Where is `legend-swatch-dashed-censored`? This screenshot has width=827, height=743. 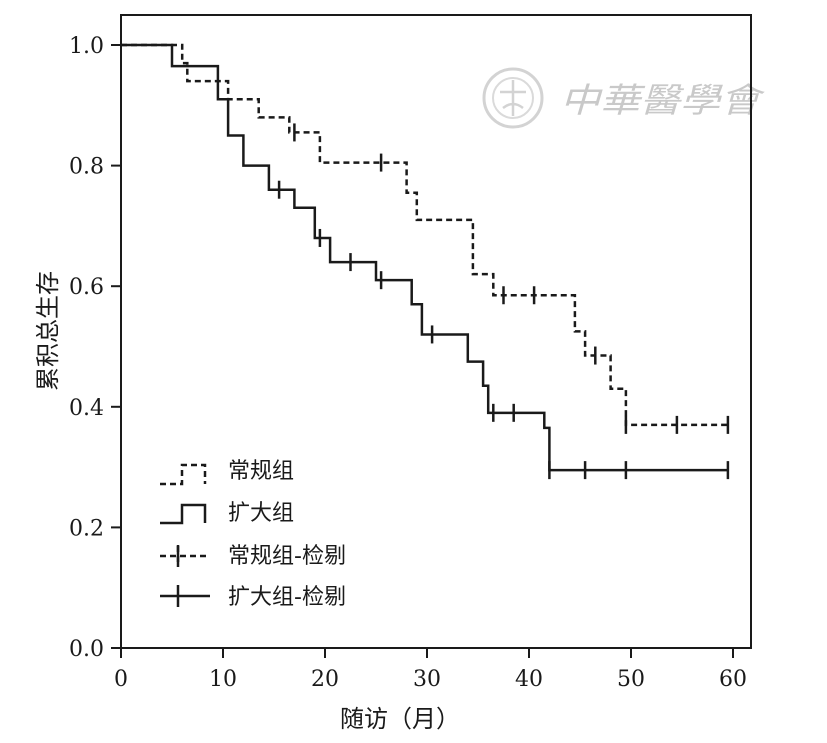
legend-swatch-dashed-censored is located at coordinates (185, 556).